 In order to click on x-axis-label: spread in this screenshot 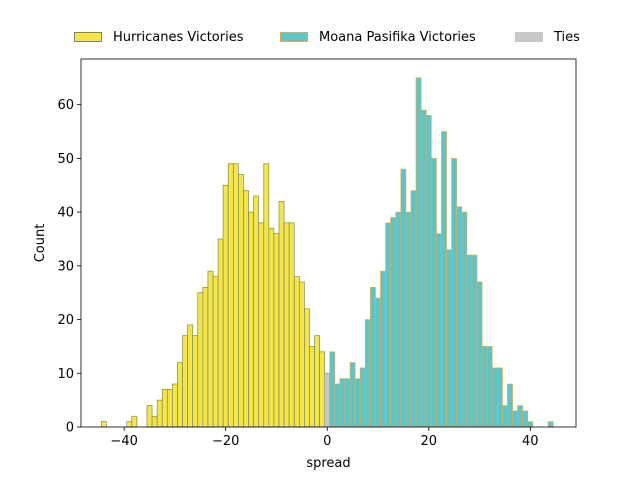, I will do `click(328, 463)`.